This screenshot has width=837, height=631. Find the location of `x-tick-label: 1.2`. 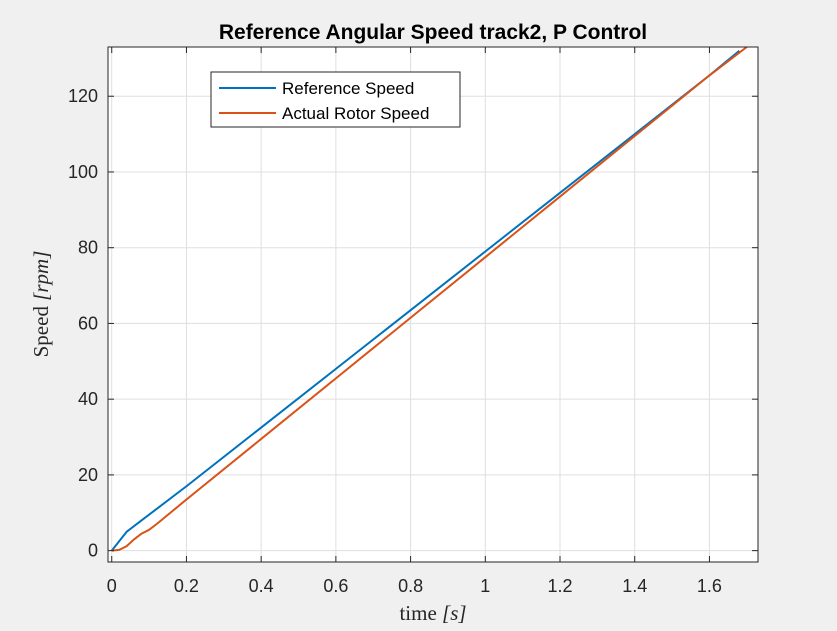

x-tick-label: 1.2 is located at coordinates (559, 586).